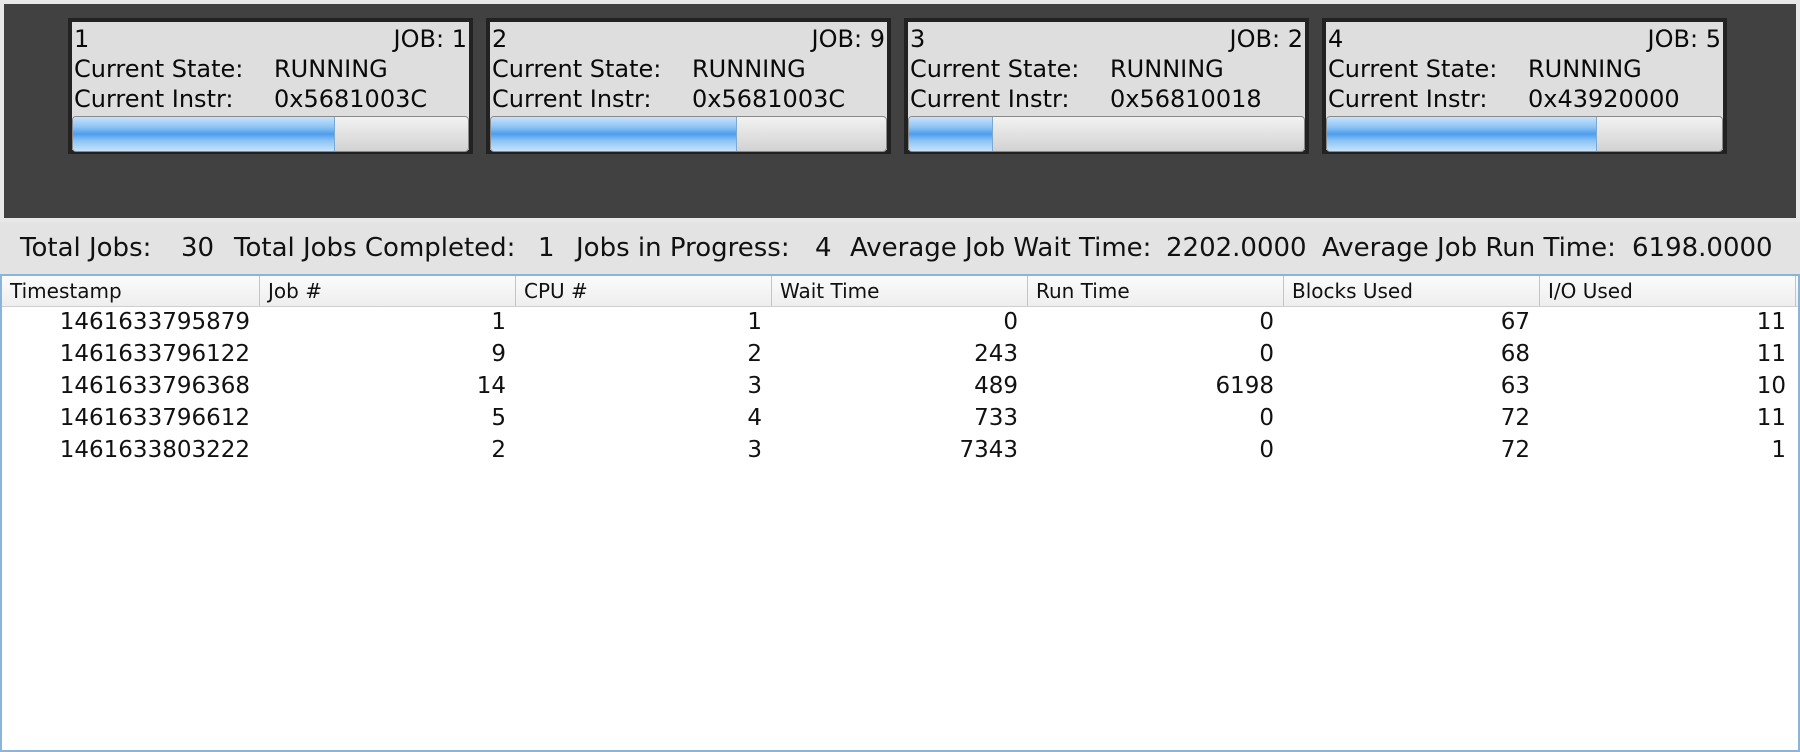  Describe the element at coordinates (1156, 291) in the screenshot. I see `column-header-run-time: Run Time` at that location.